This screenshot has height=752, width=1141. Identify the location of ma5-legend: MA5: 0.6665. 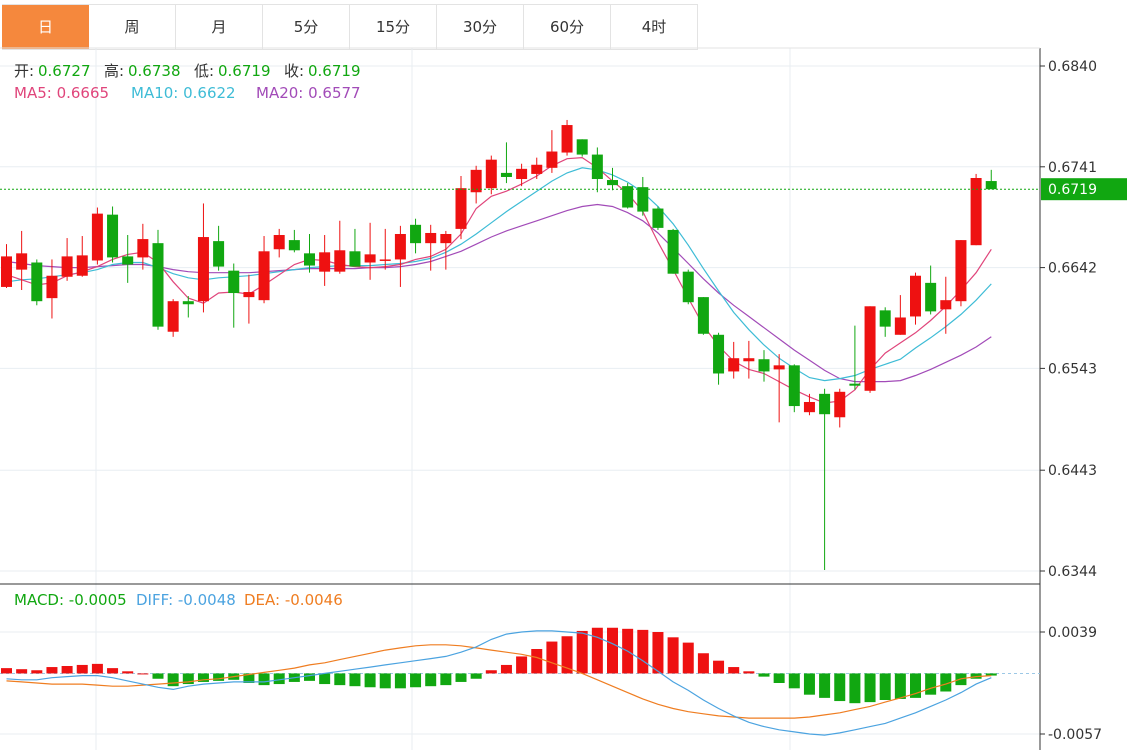
(61, 93).